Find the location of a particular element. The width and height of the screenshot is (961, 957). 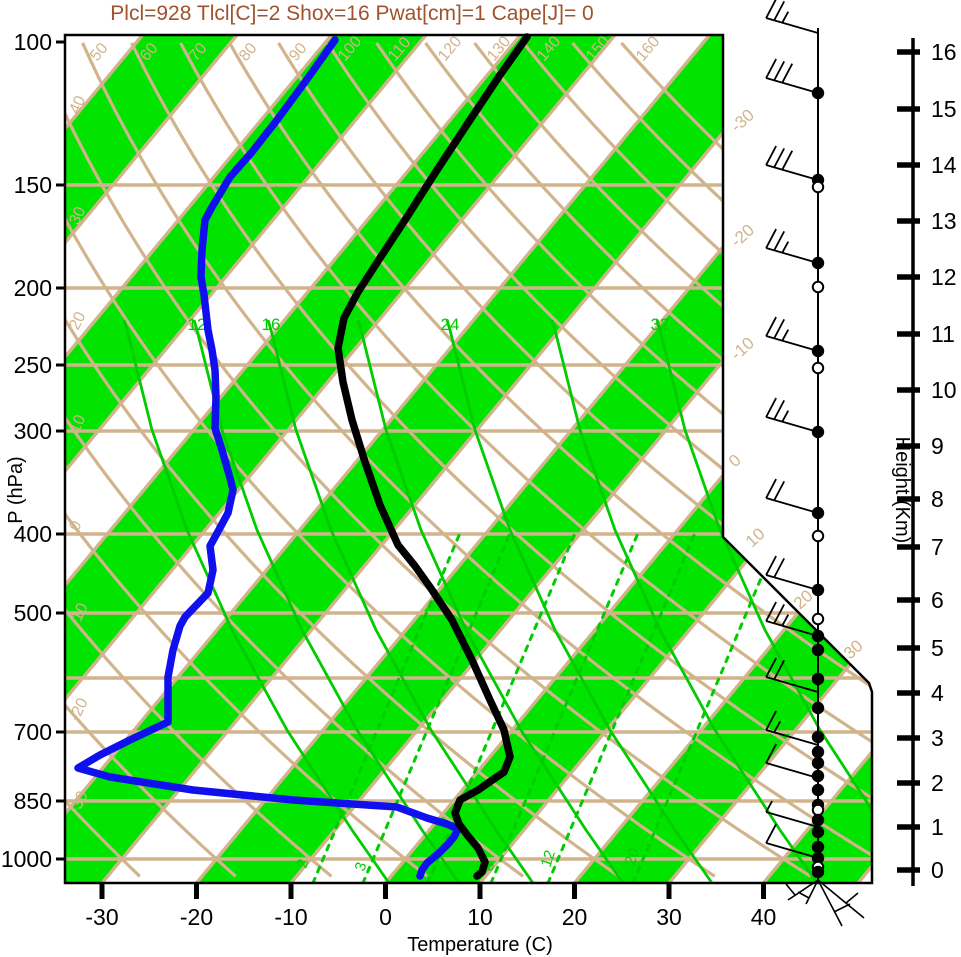

pressure-tick-label: 250 is located at coordinates (33, 365).